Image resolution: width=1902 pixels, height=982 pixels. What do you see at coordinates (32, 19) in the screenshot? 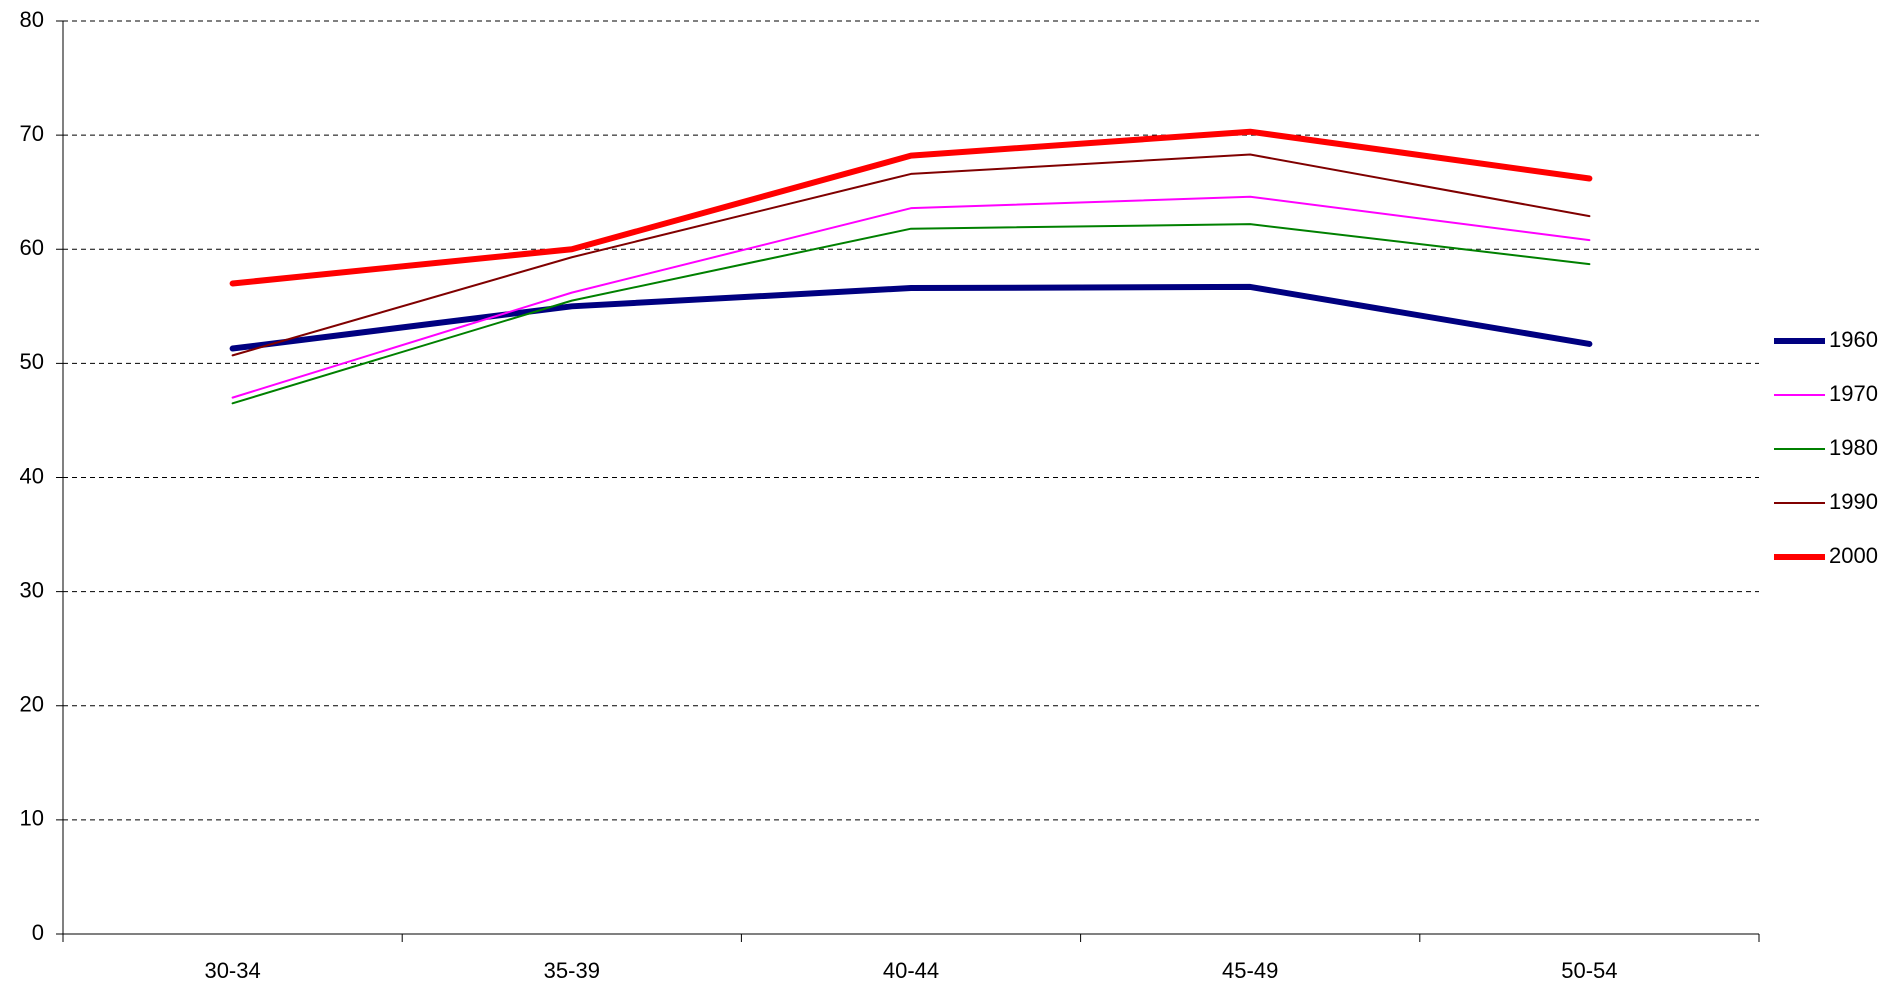
I see `y-tick-label: 80` at bounding box center [32, 19].